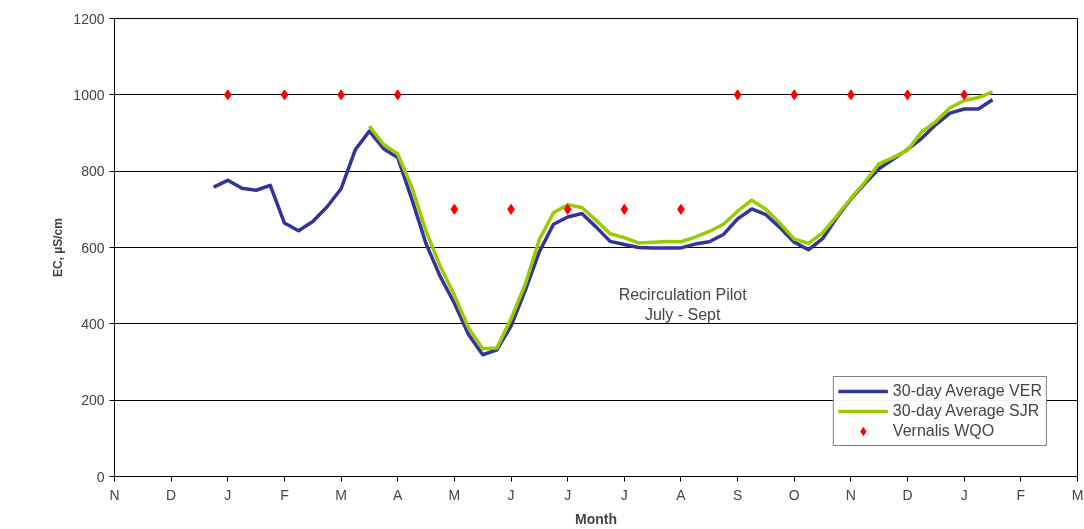  What do you see at coordinates (93, 323) in the screenshot?
I see `y-tick-label: 400` at bounding box center [93, 323].